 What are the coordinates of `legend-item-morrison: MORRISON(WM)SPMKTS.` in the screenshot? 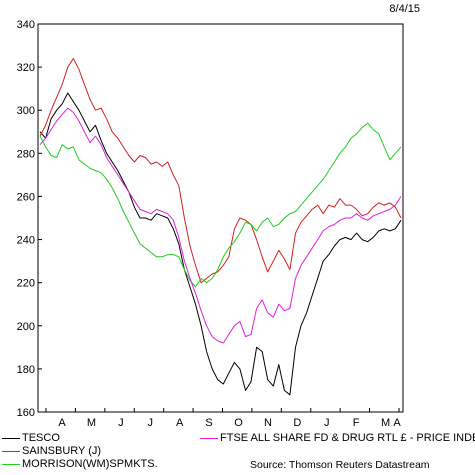 It's located at (80, 464).